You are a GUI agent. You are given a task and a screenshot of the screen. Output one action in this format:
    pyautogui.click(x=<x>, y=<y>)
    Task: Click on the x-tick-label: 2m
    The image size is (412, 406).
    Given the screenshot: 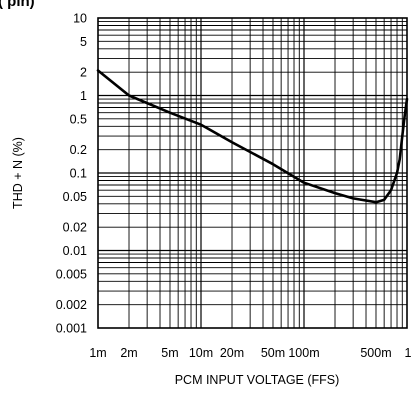 What is the action you would take?
    pyautogui.click(x=128, y=353)
    